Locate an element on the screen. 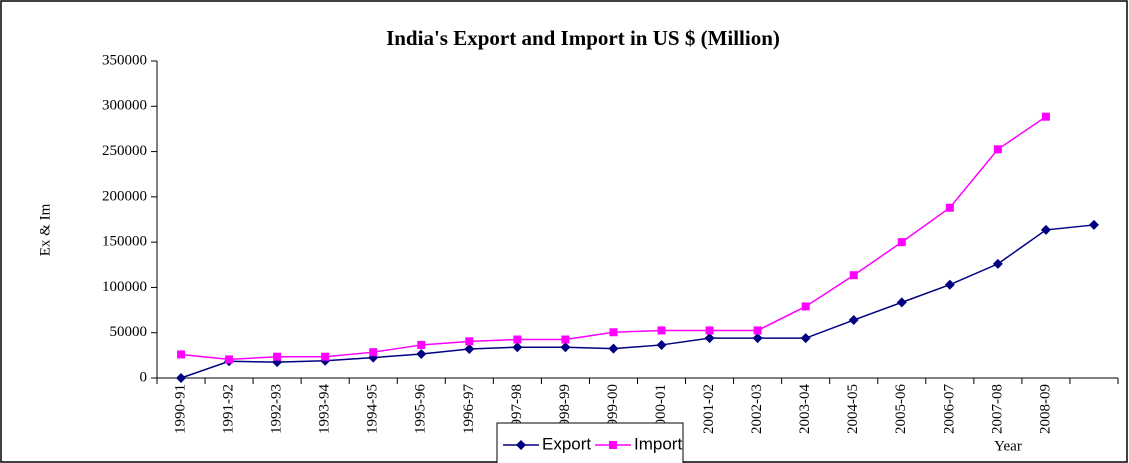  y-tick-label: 0 is located at coordinates (144, 377).